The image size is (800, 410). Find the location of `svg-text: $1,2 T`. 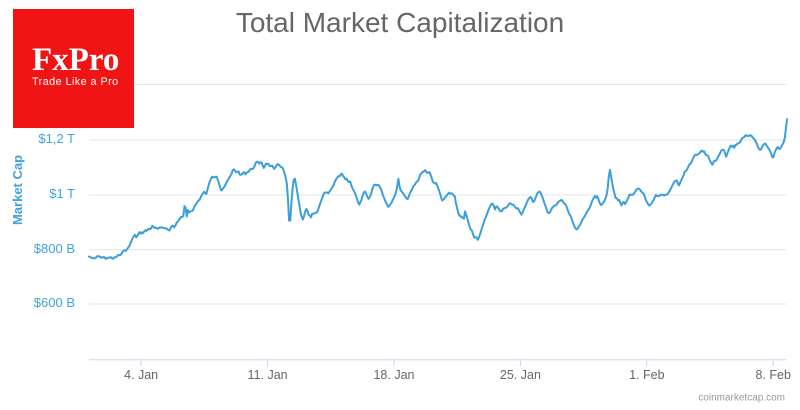

svg-text: $1,2 T is located at coordinates (56, 138).